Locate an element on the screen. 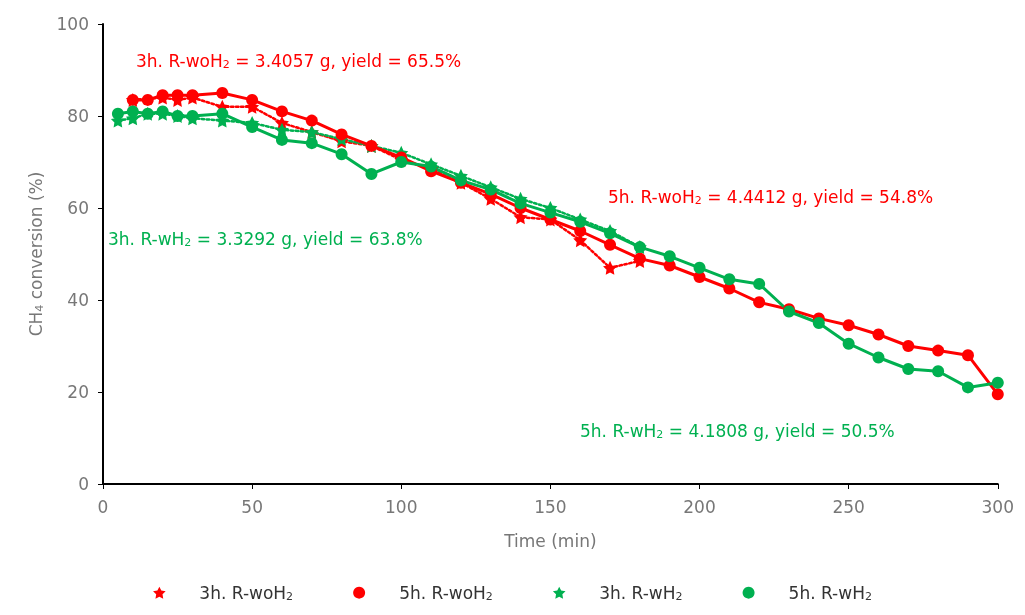 Image resolution: width=1025 pixels, height=615 pixels. x-tick-label: 50 is located at coordinates (252, 506).